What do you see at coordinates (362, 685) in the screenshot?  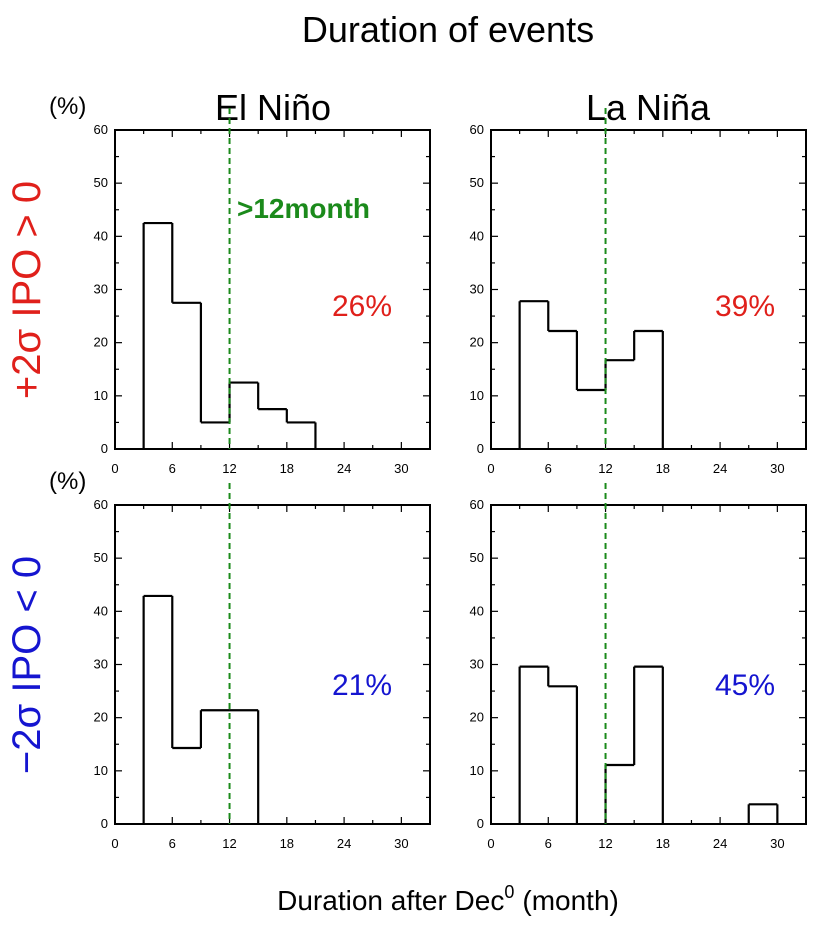 I see `percentage-label: 21%` at bounding box center [362, 685].